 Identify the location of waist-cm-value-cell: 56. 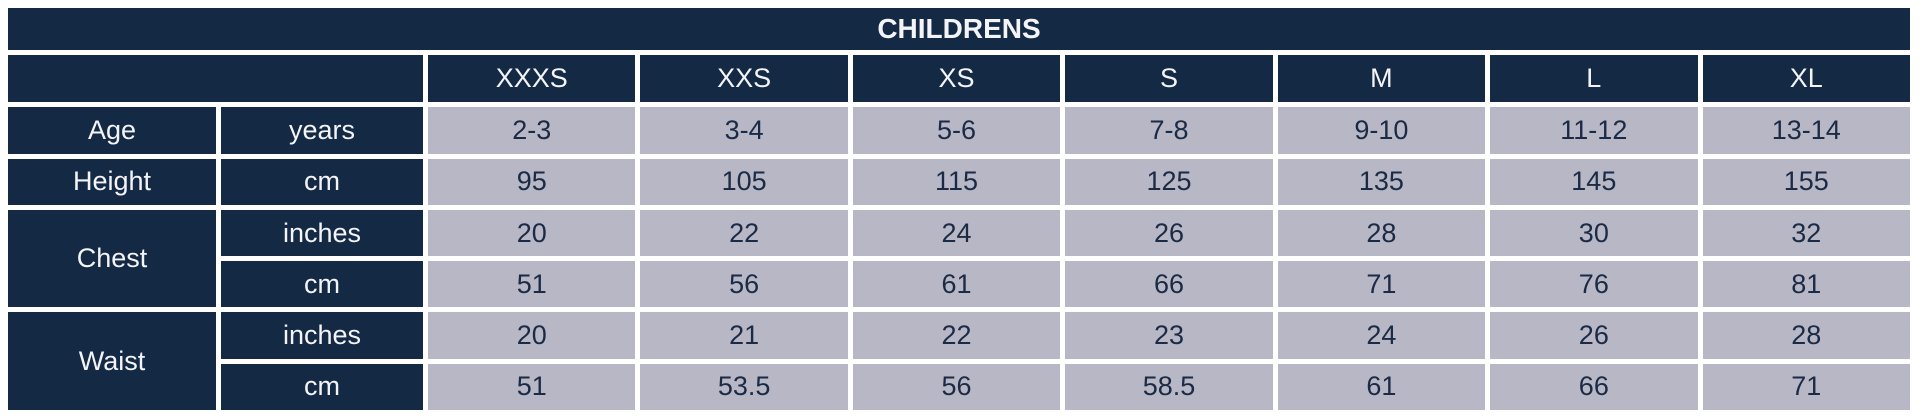
(956, 386).